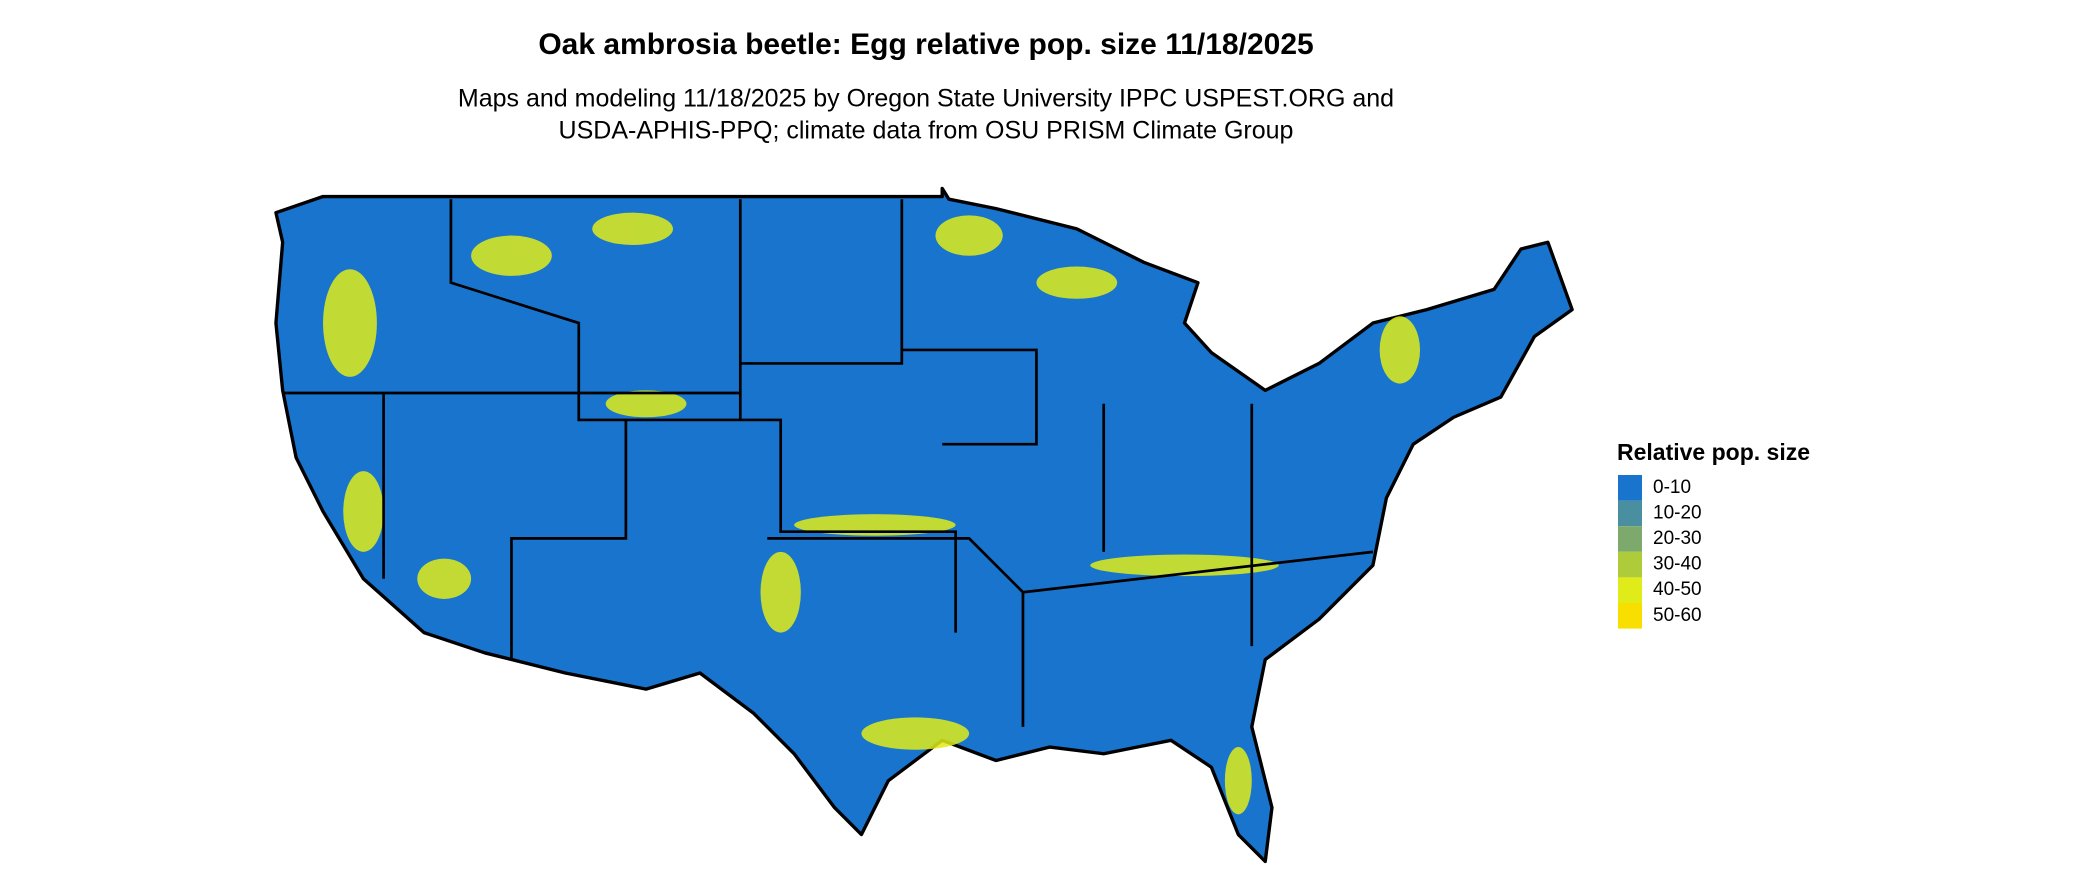  I want to click on legend-label: 20-30, so click(1677, 538).